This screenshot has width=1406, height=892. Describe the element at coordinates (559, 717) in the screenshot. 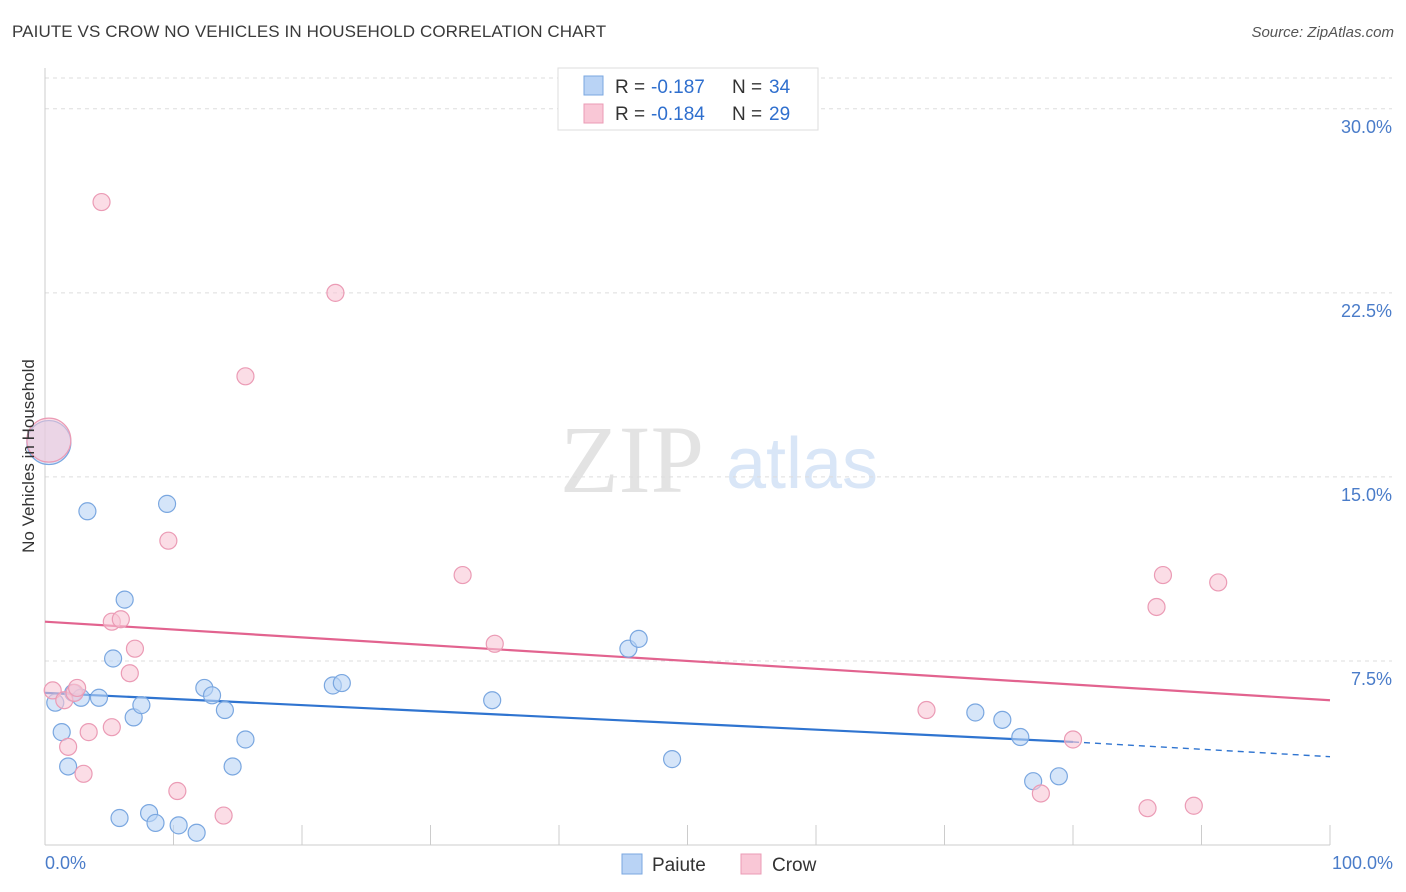

I see `trend-line-paiute` at that location.